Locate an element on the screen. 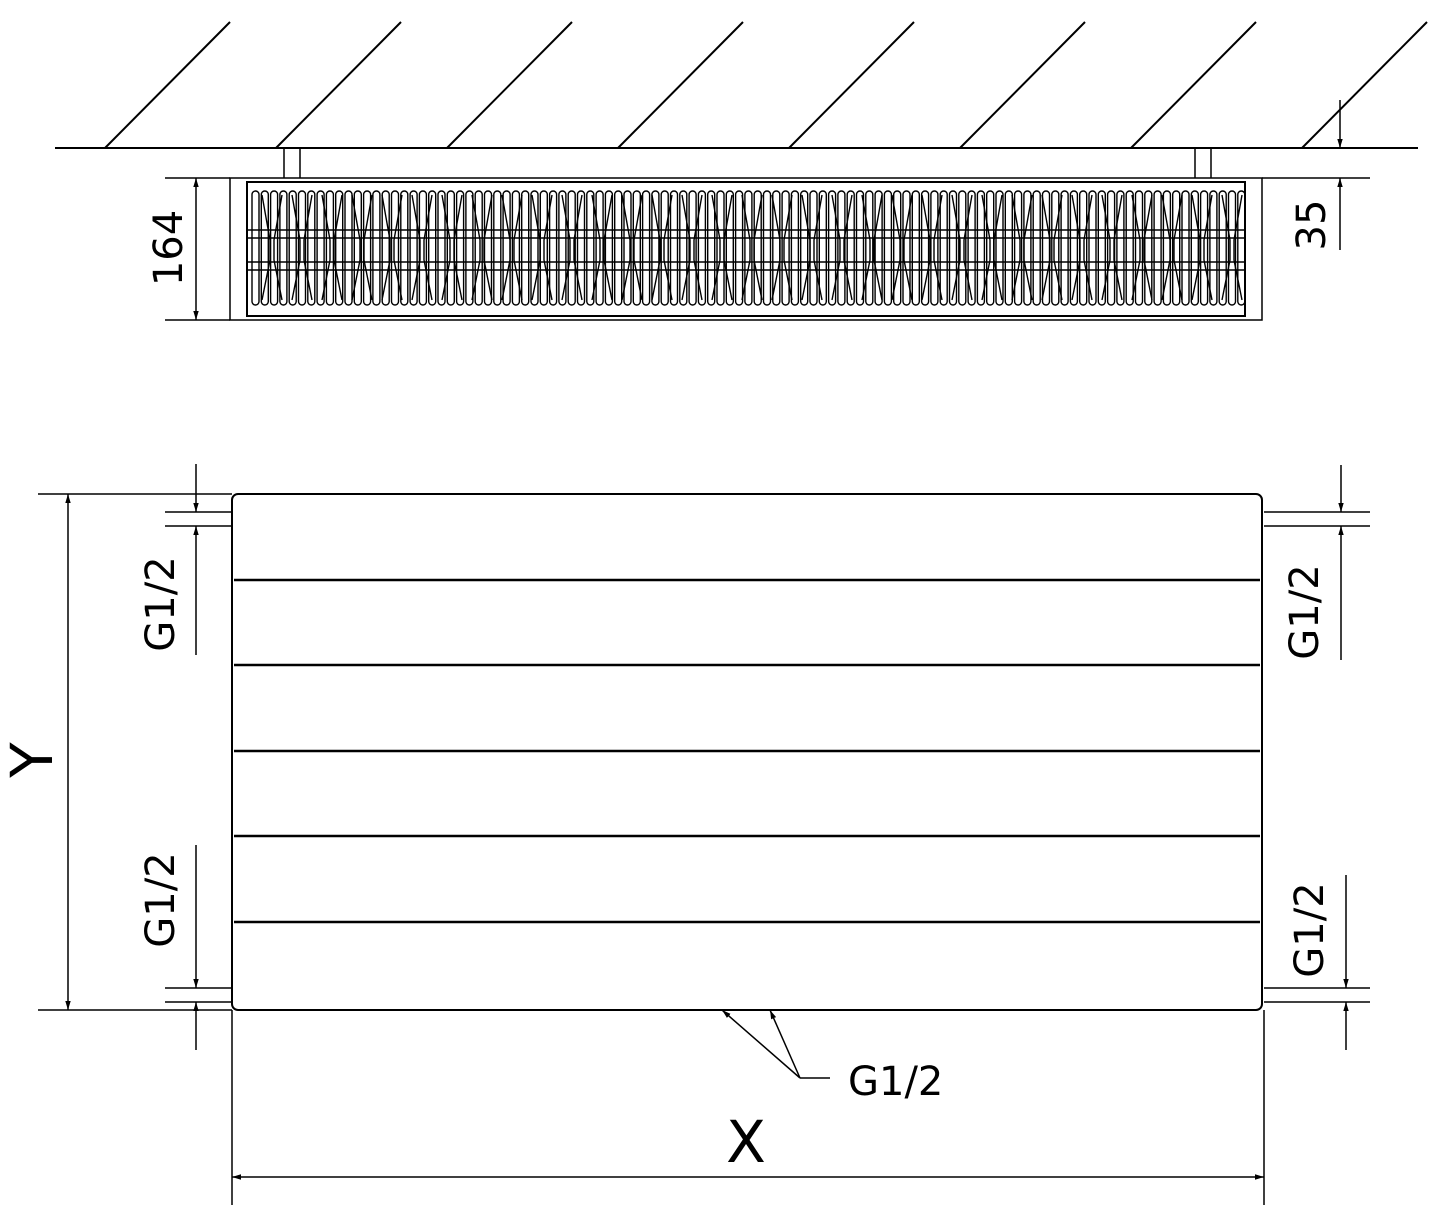  bottom-connection-leader is located at coordinates (775, 1044).